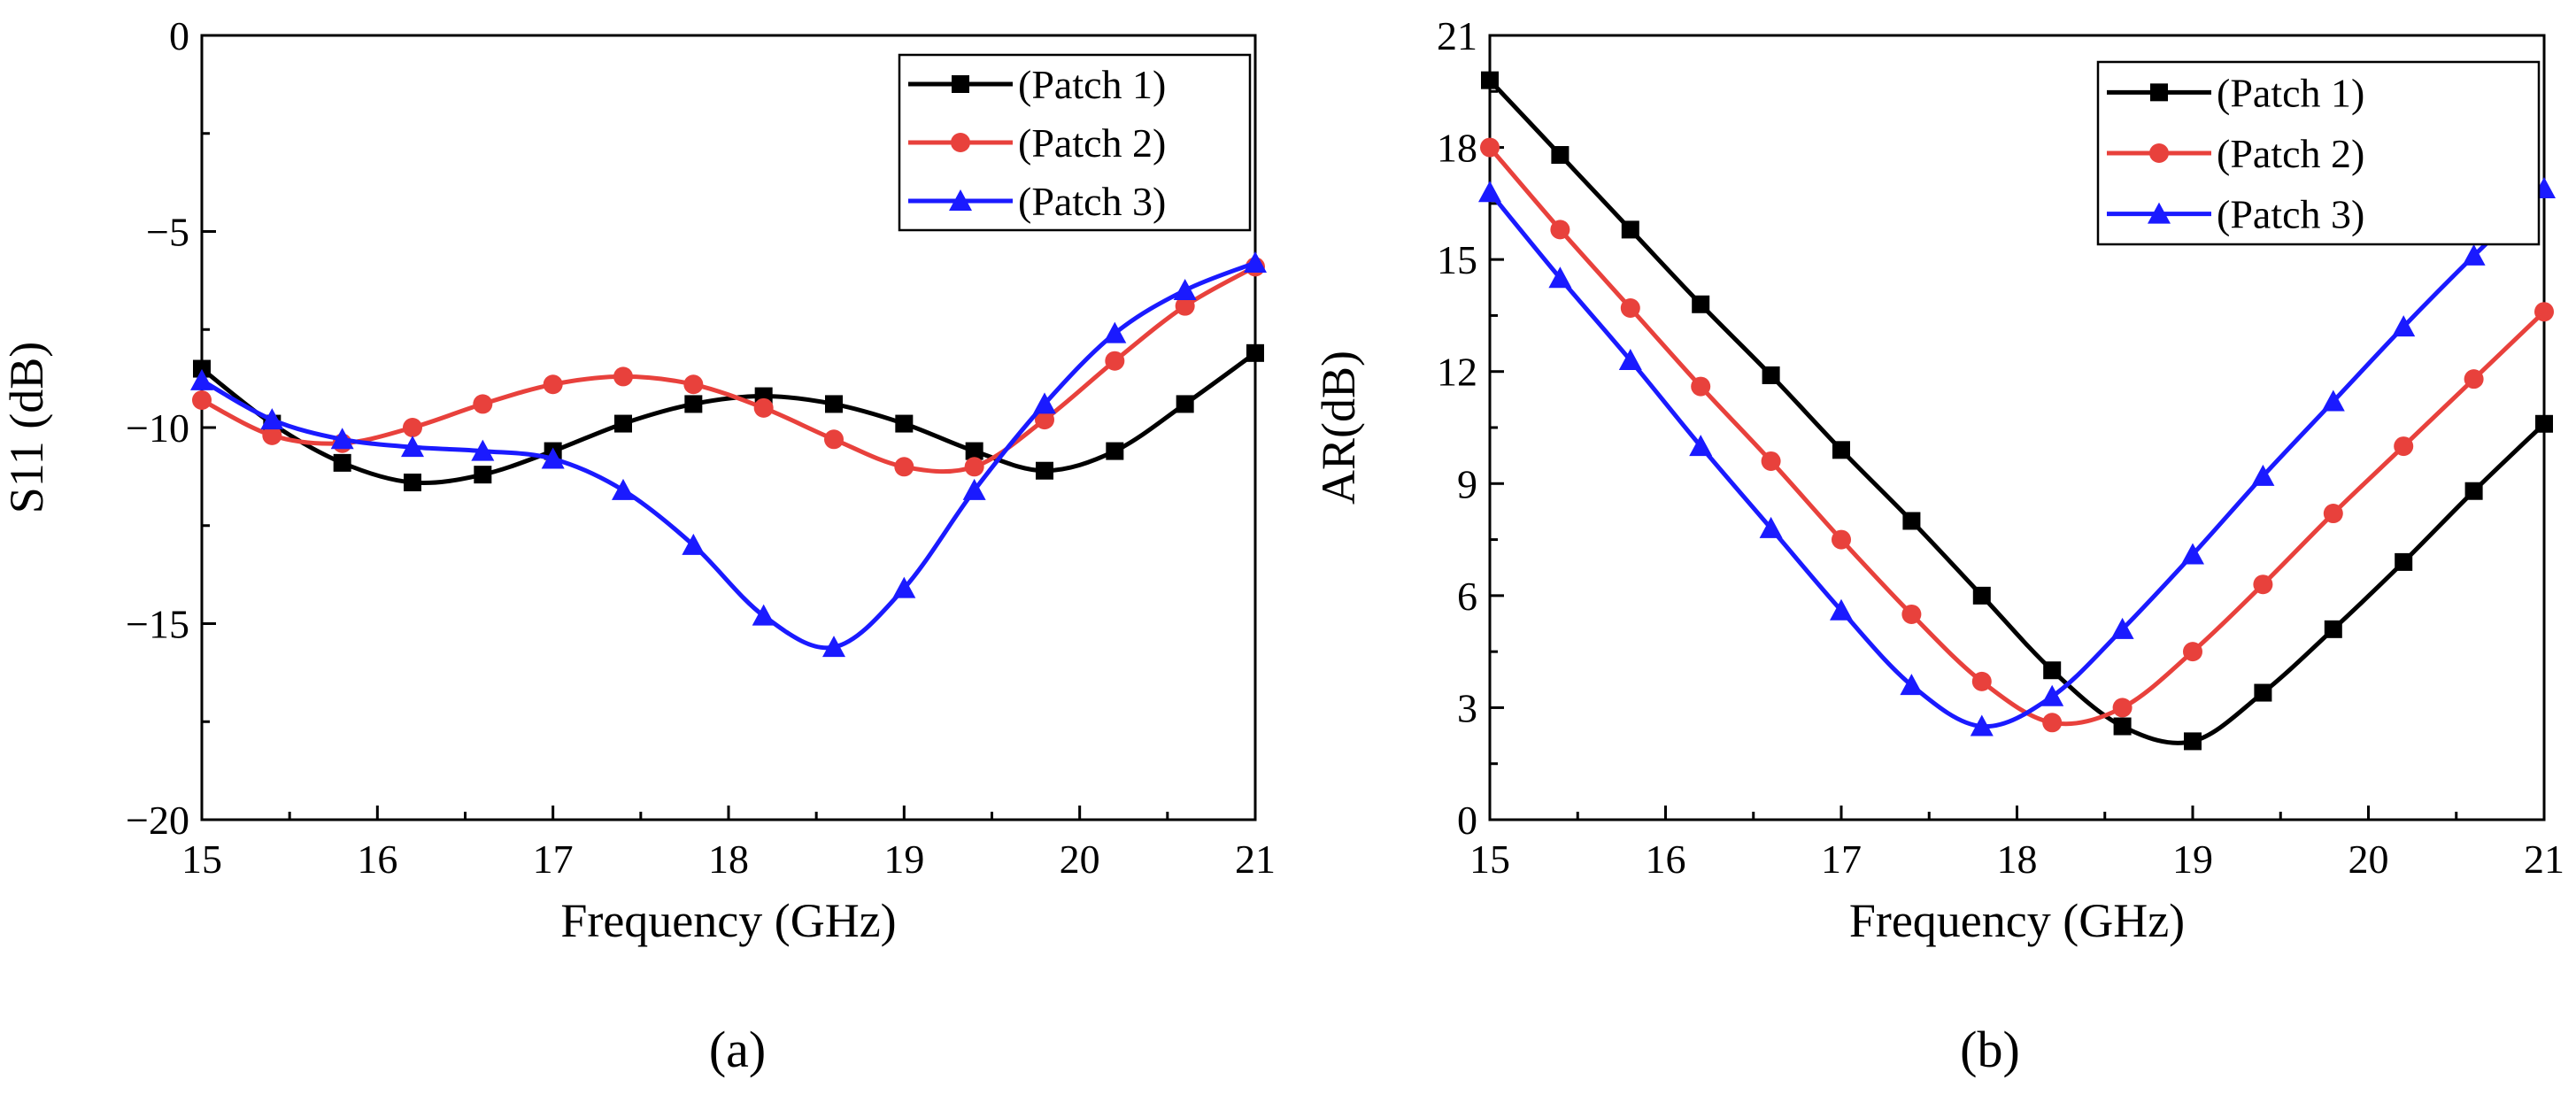  I want to click on x-tick-label: 18, so click(2017, 859).